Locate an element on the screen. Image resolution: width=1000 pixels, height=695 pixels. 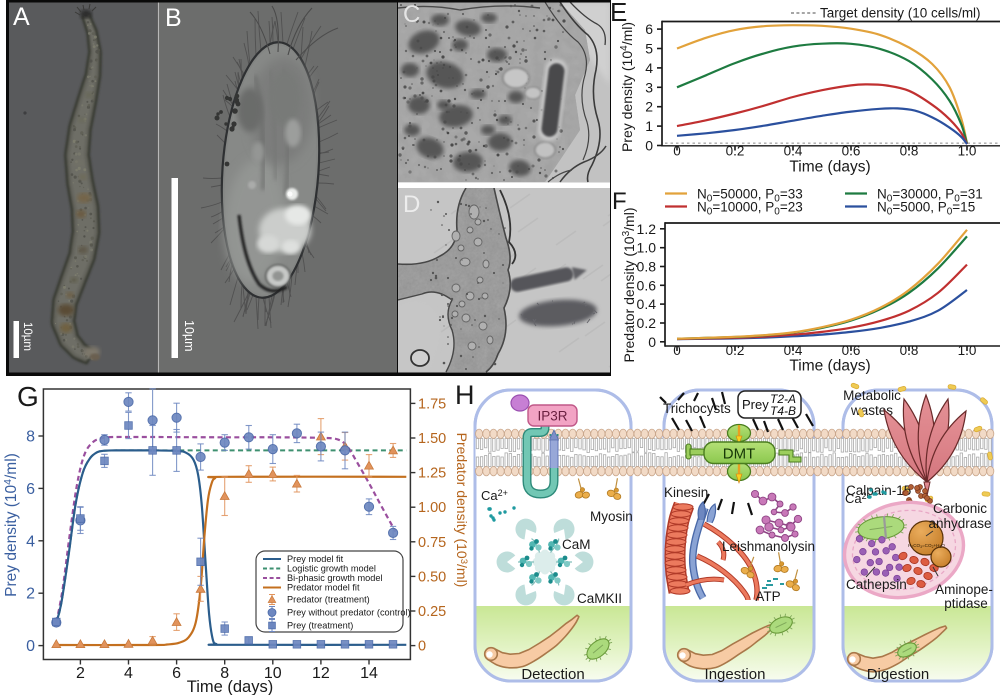
svg-text: Digestion is located at coordinates (898, 674).